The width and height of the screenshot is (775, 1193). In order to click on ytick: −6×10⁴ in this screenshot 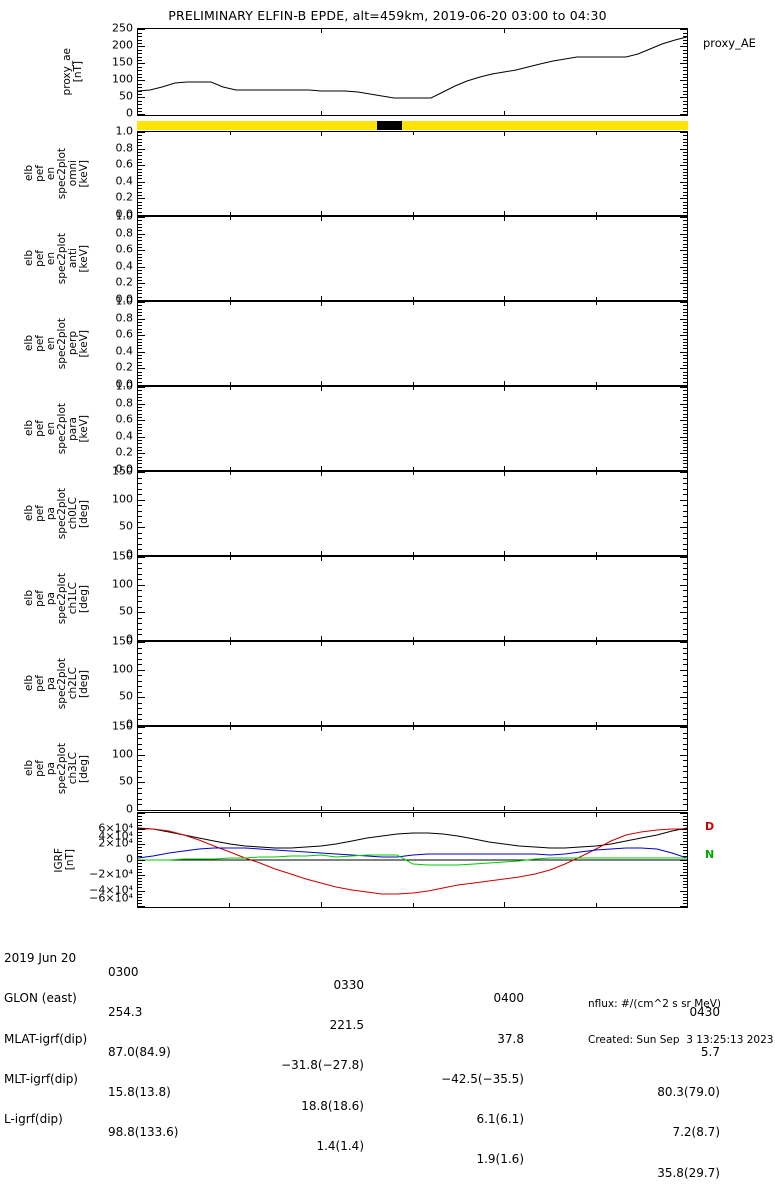, I will do `click(111, 897)`.